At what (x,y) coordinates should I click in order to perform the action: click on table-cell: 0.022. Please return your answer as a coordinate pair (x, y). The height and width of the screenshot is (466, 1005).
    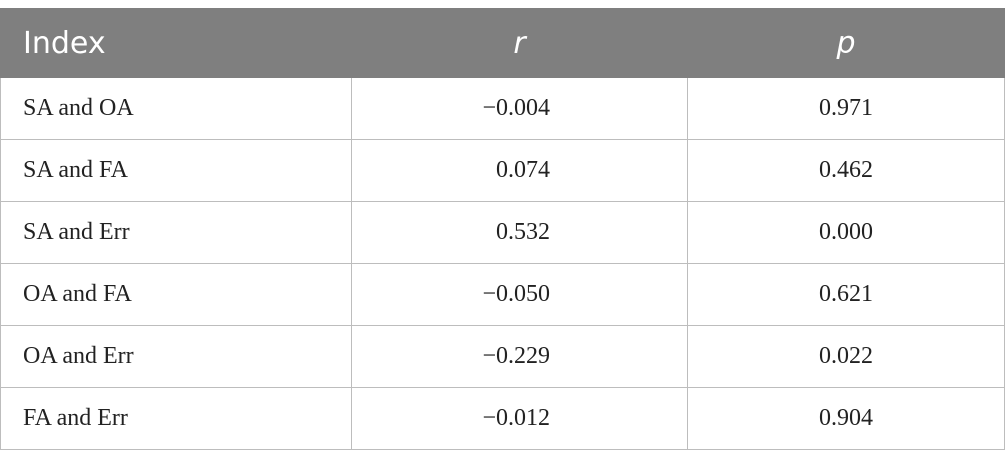
    Looking at the image, I should click on (846, 356).